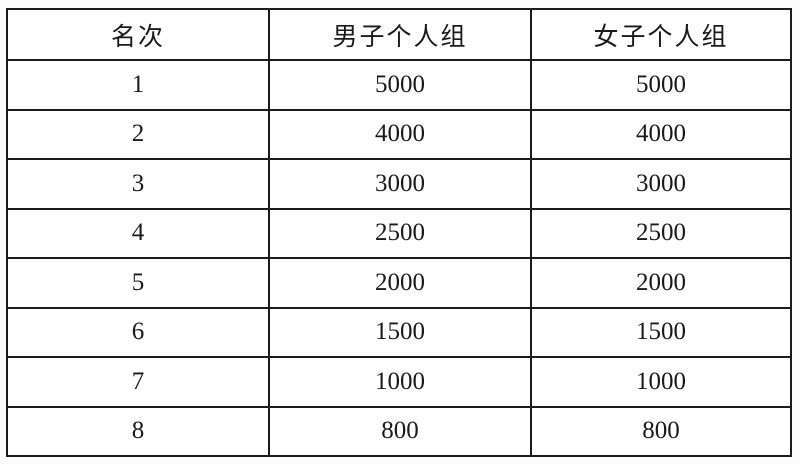 The width and height of the screenshot is (800, 464). I want to click on cell-mens-prize: 3000, so click(400, 184).